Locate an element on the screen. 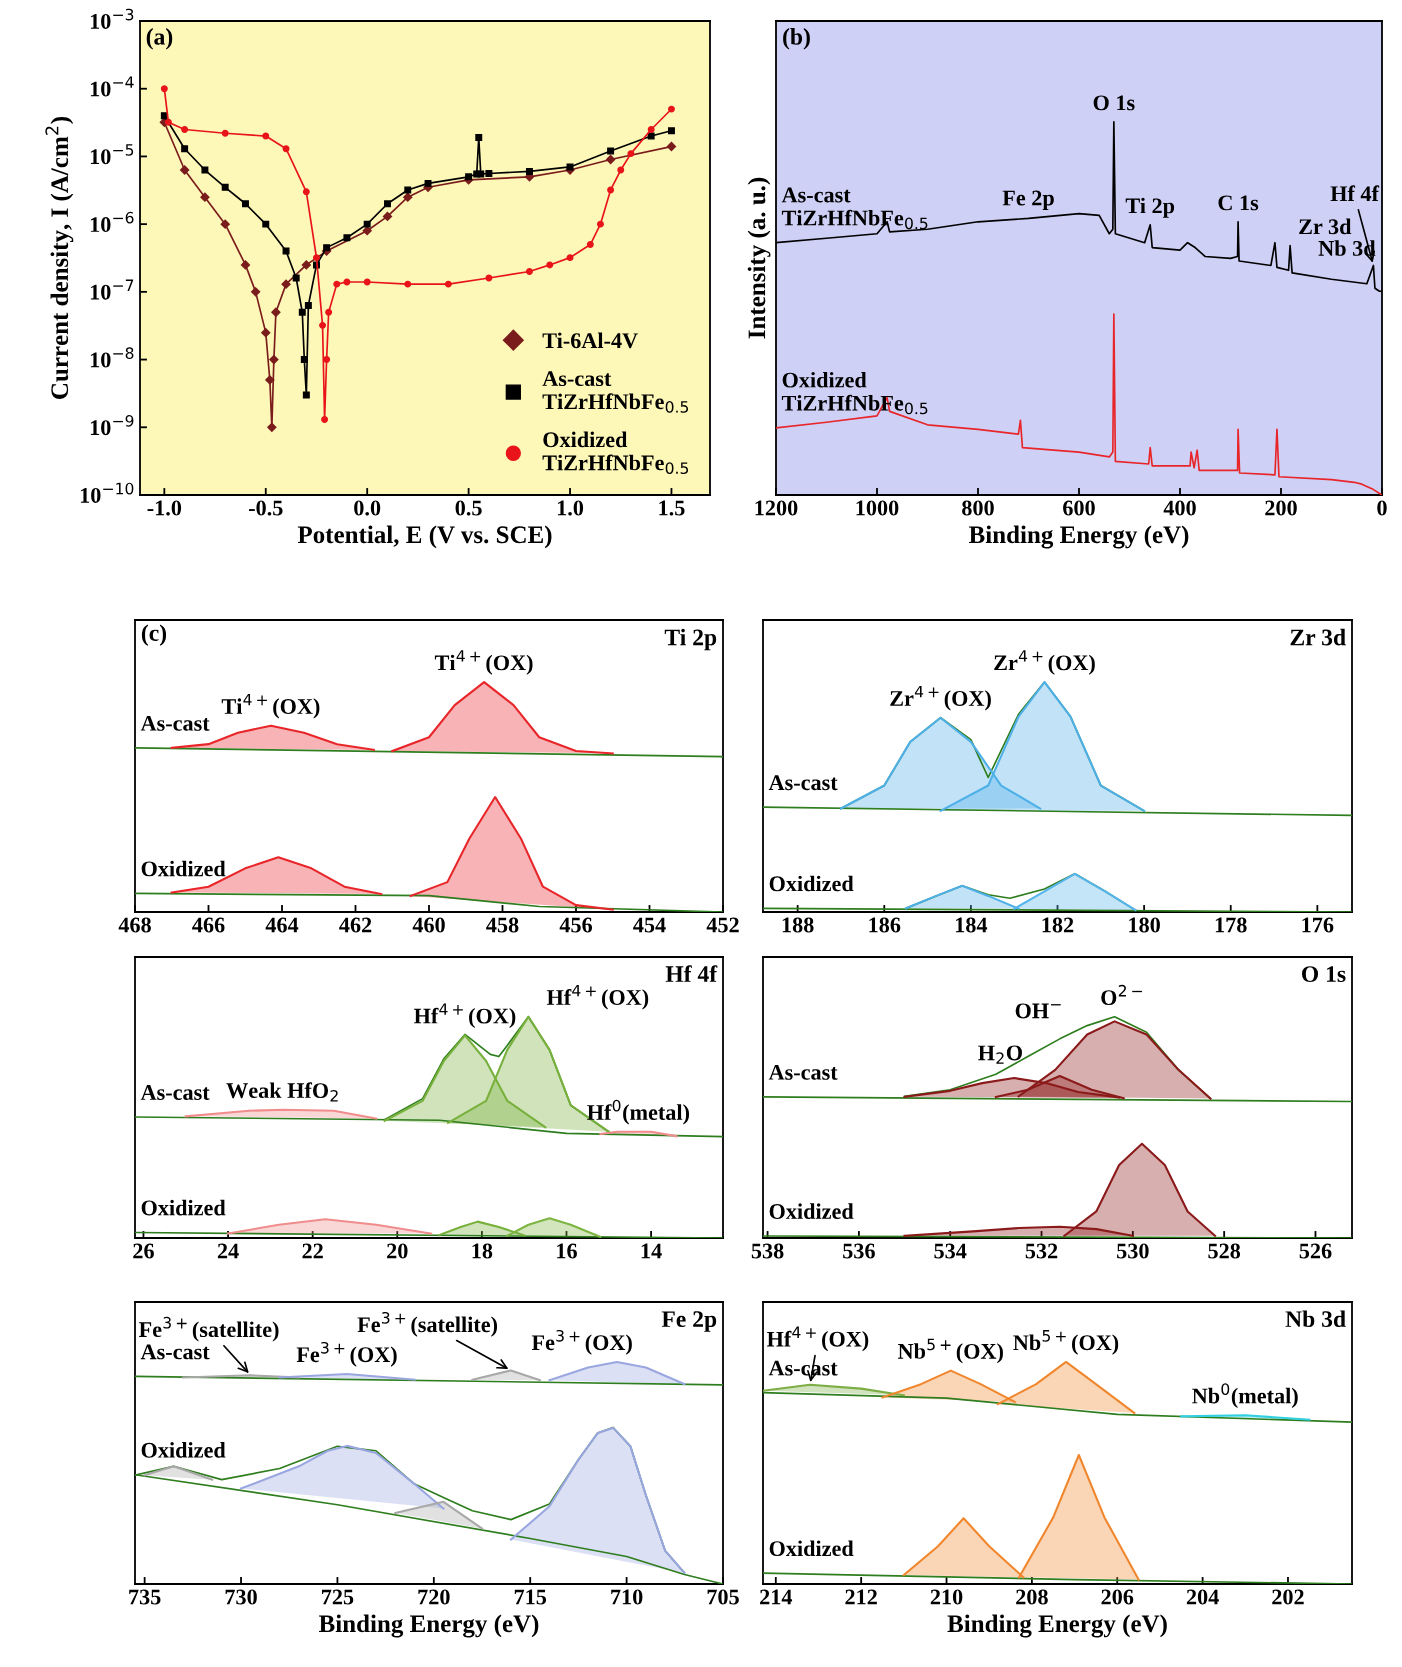  x-axis-title: Potential, E (V vs. SCE) is located at coordinates (424, 537).